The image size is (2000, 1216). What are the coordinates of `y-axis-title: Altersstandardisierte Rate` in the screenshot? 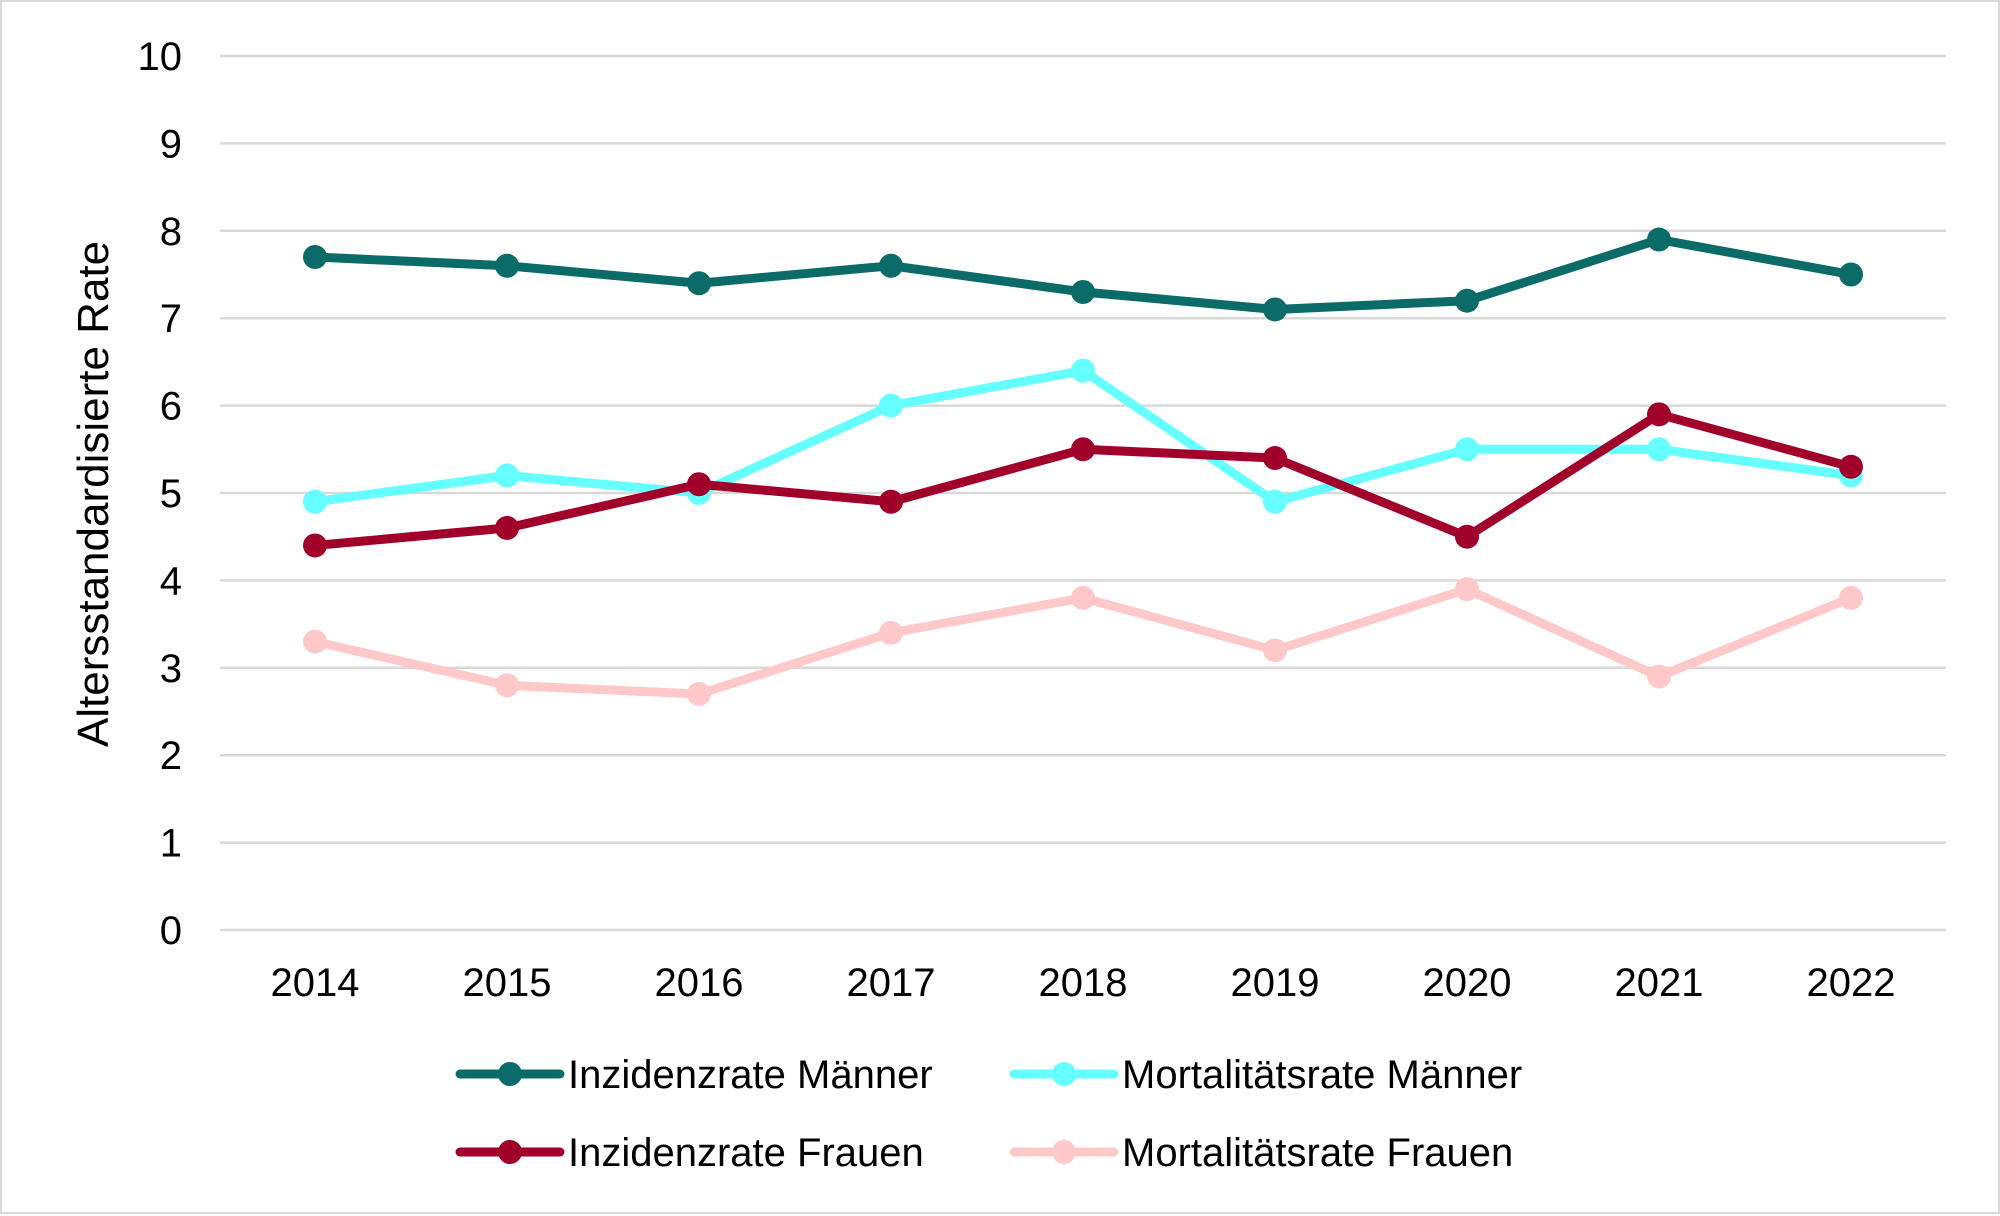 It's located at (93, 494).